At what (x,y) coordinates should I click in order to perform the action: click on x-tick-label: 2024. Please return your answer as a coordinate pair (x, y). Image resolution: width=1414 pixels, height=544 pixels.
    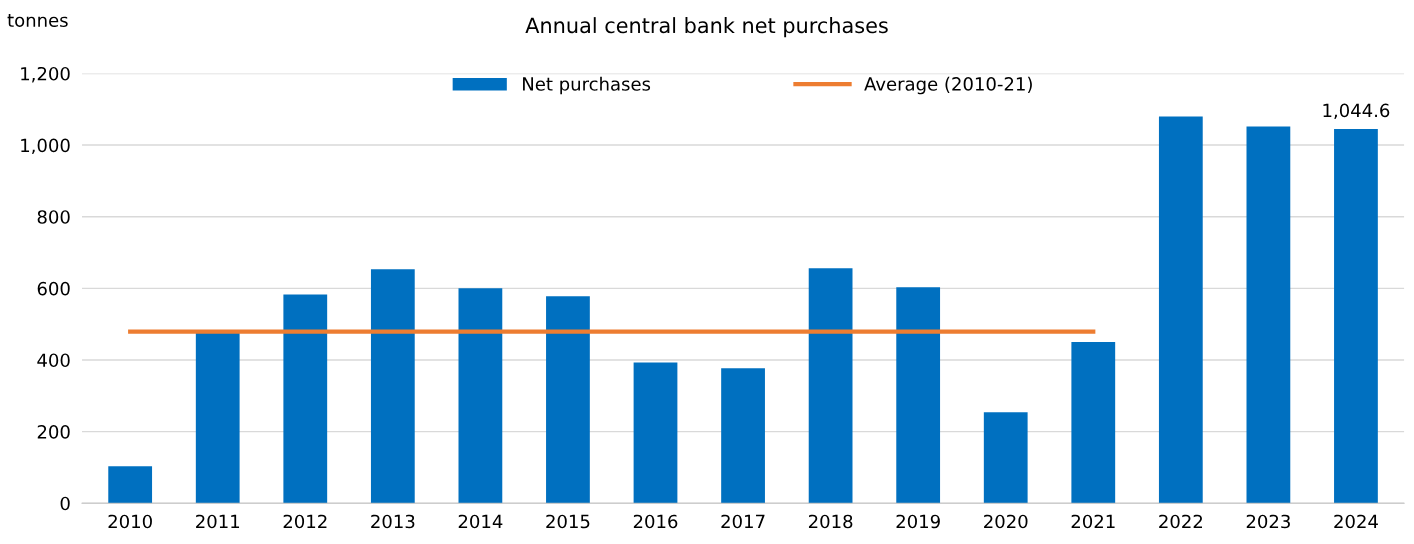
    Looking at the image, I should click on (1356, 521).